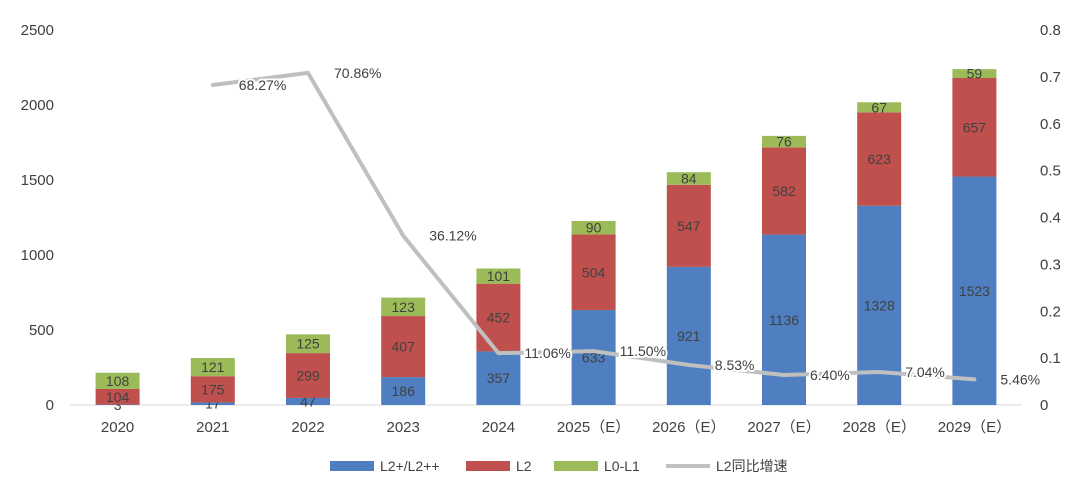 This screenshot has height=502, width=1080. I want to click on bar-data-label: 547, so click(689, 226).